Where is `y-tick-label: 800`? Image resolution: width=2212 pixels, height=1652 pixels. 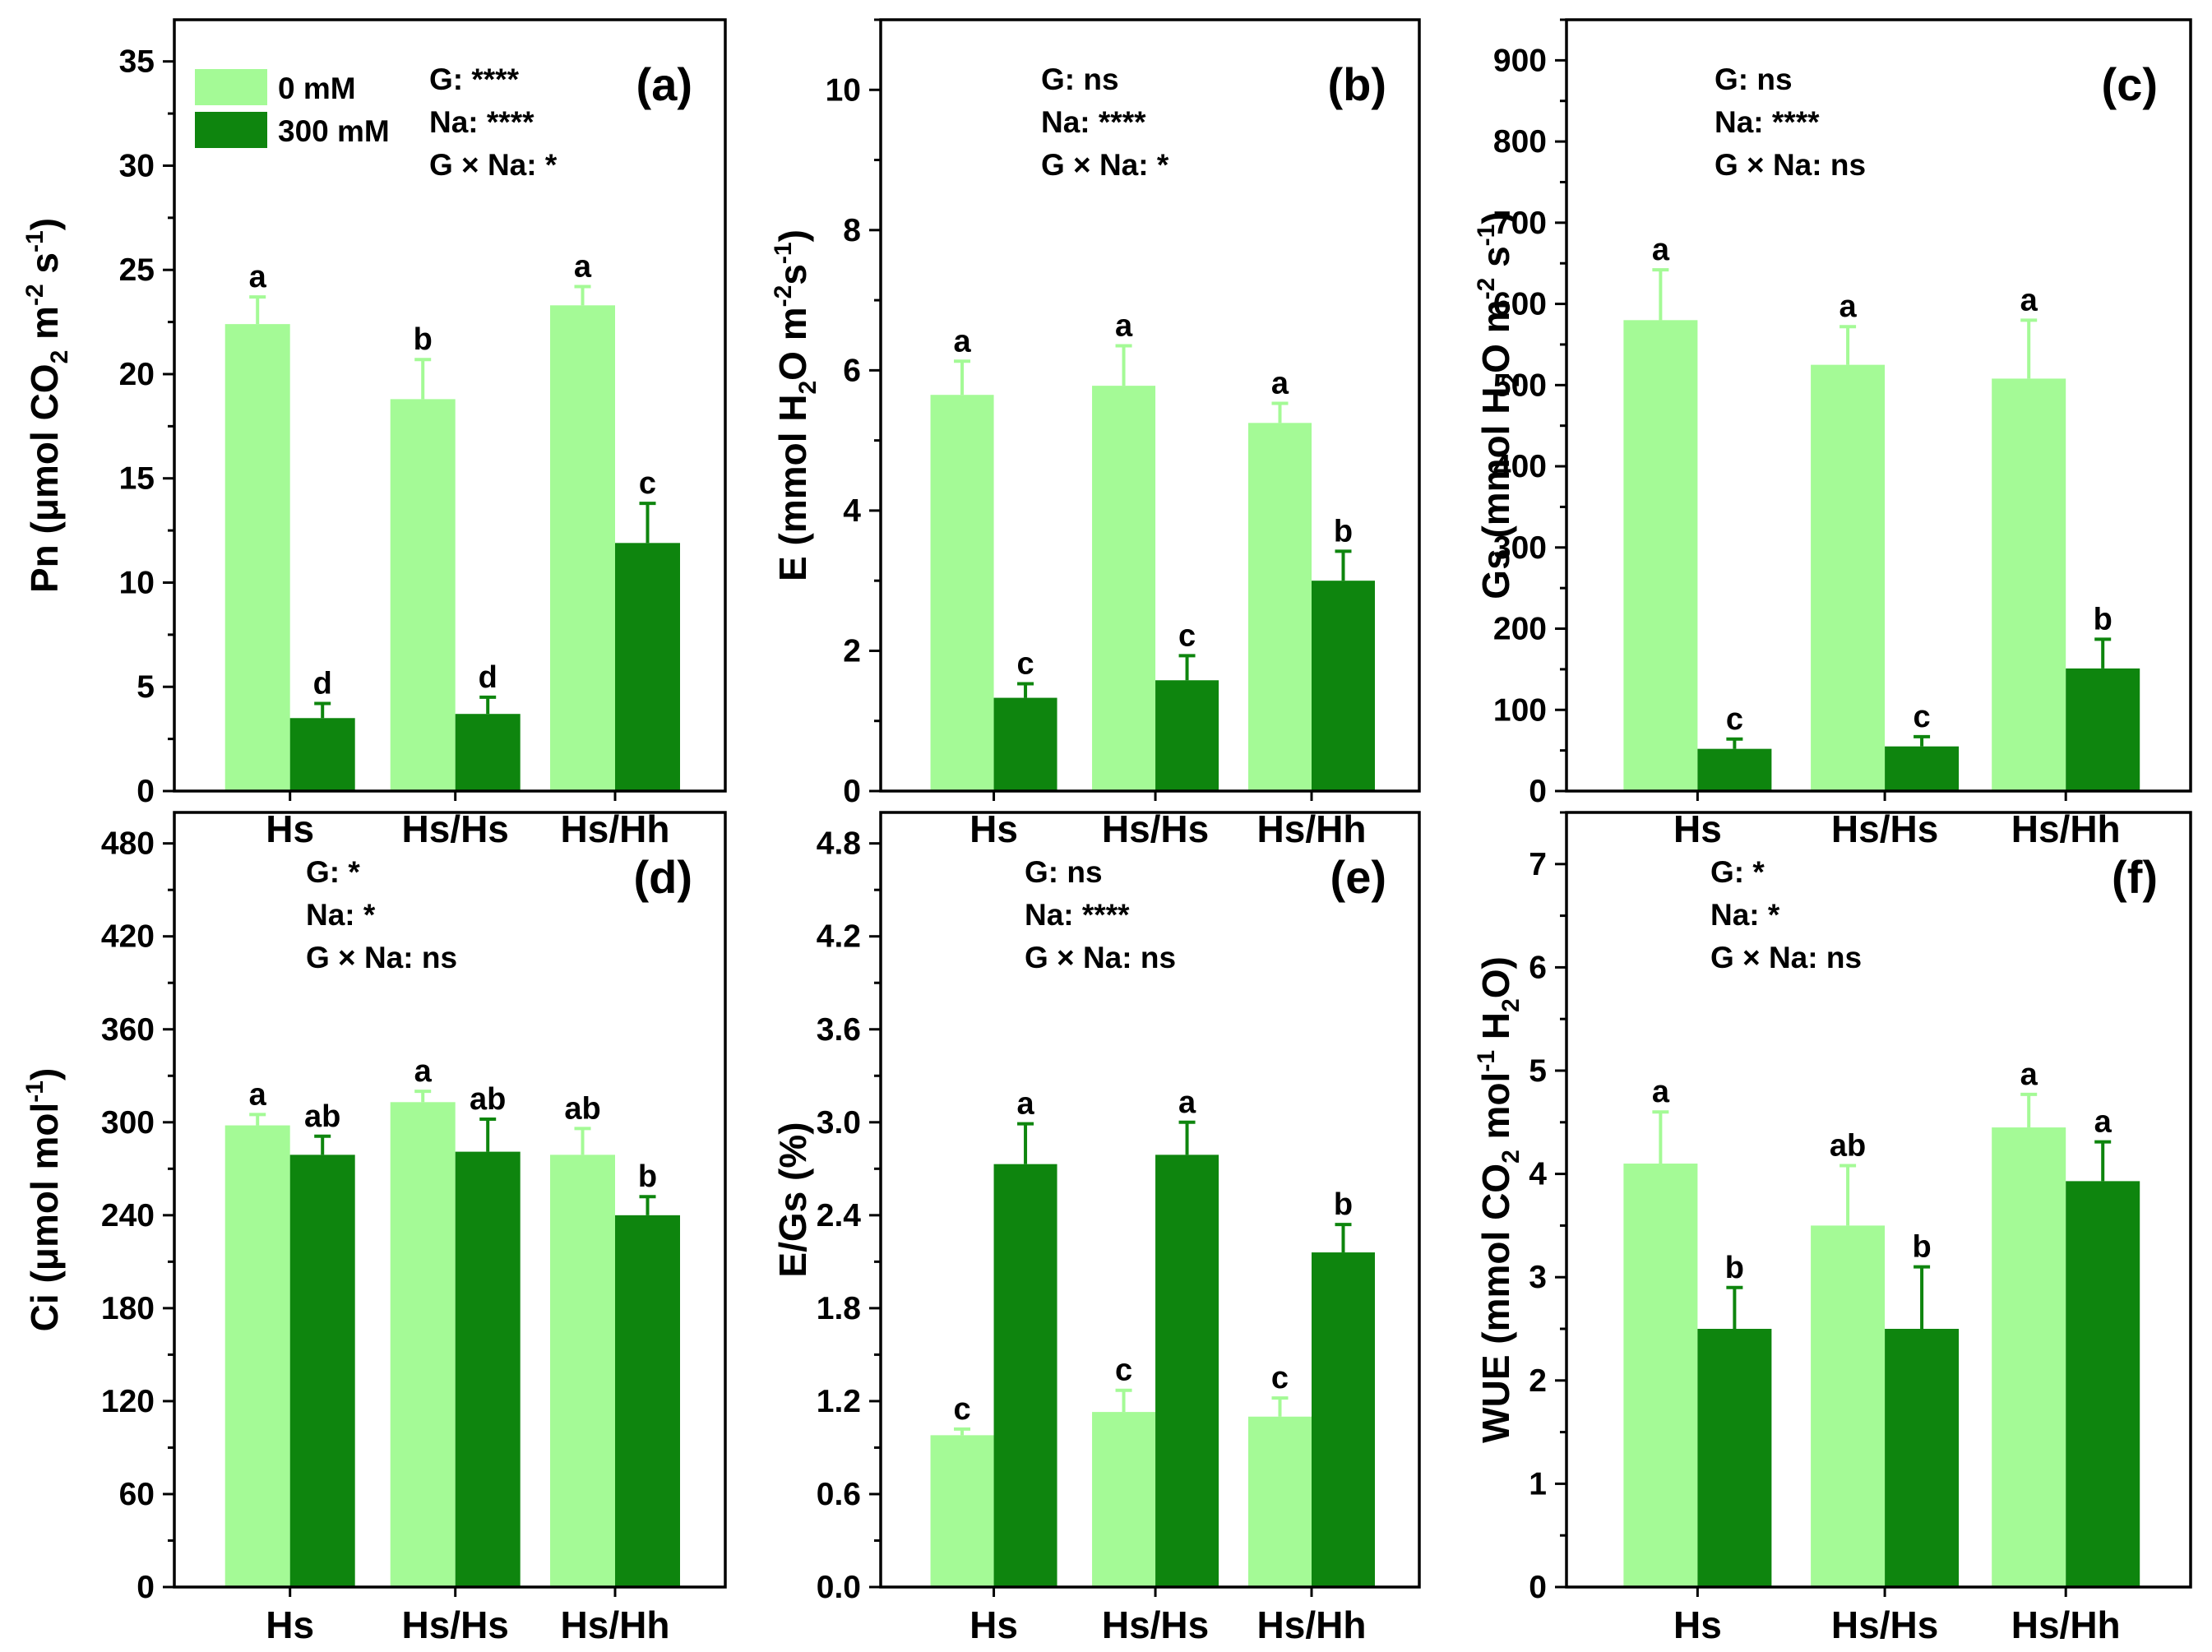 y-tick-label: 800 is located at coordinates (1520, 142).